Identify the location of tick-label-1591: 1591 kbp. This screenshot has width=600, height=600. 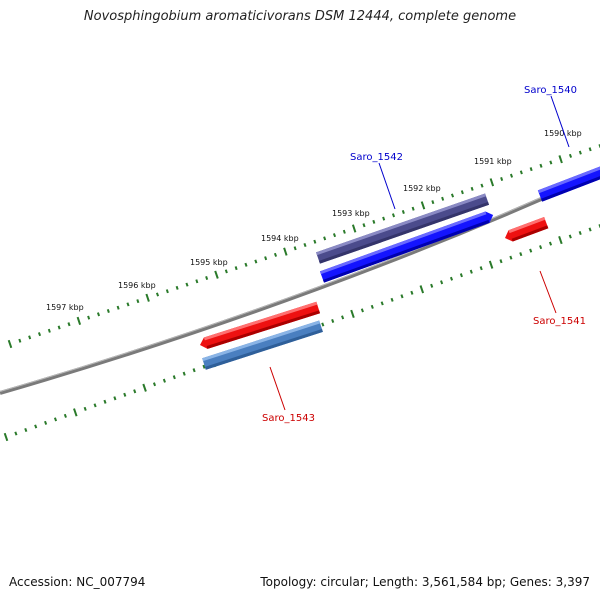
(493, 161).